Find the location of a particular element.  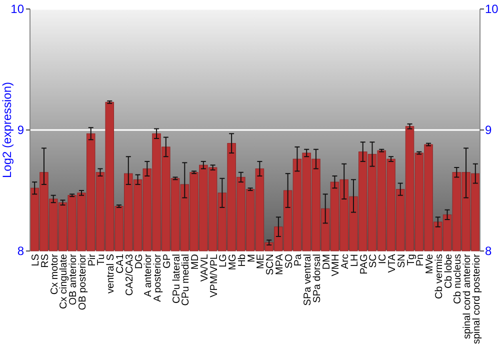

x-tick-label: VTA is located at coordinates (392, 263).